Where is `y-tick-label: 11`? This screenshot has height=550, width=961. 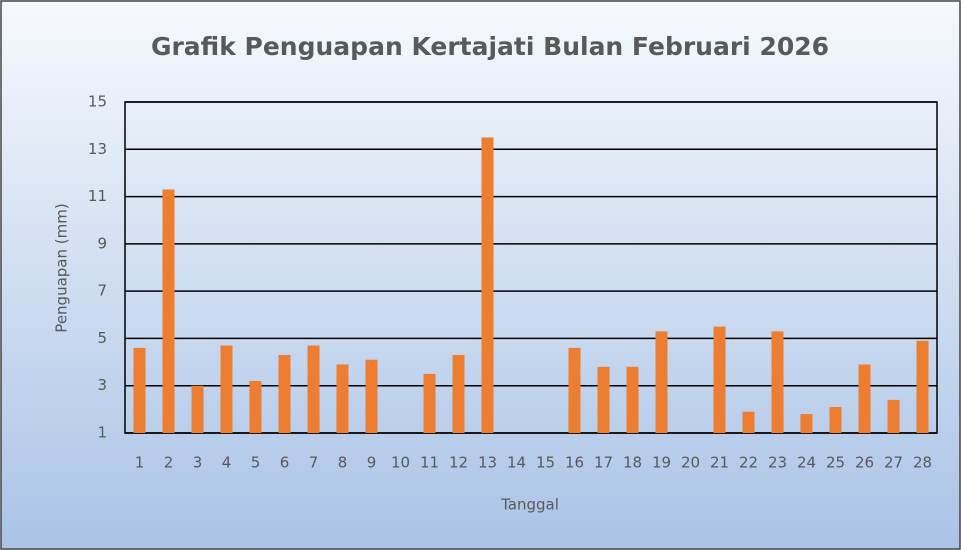
y-tick-label: 11 is located at coordinates (97, 196).